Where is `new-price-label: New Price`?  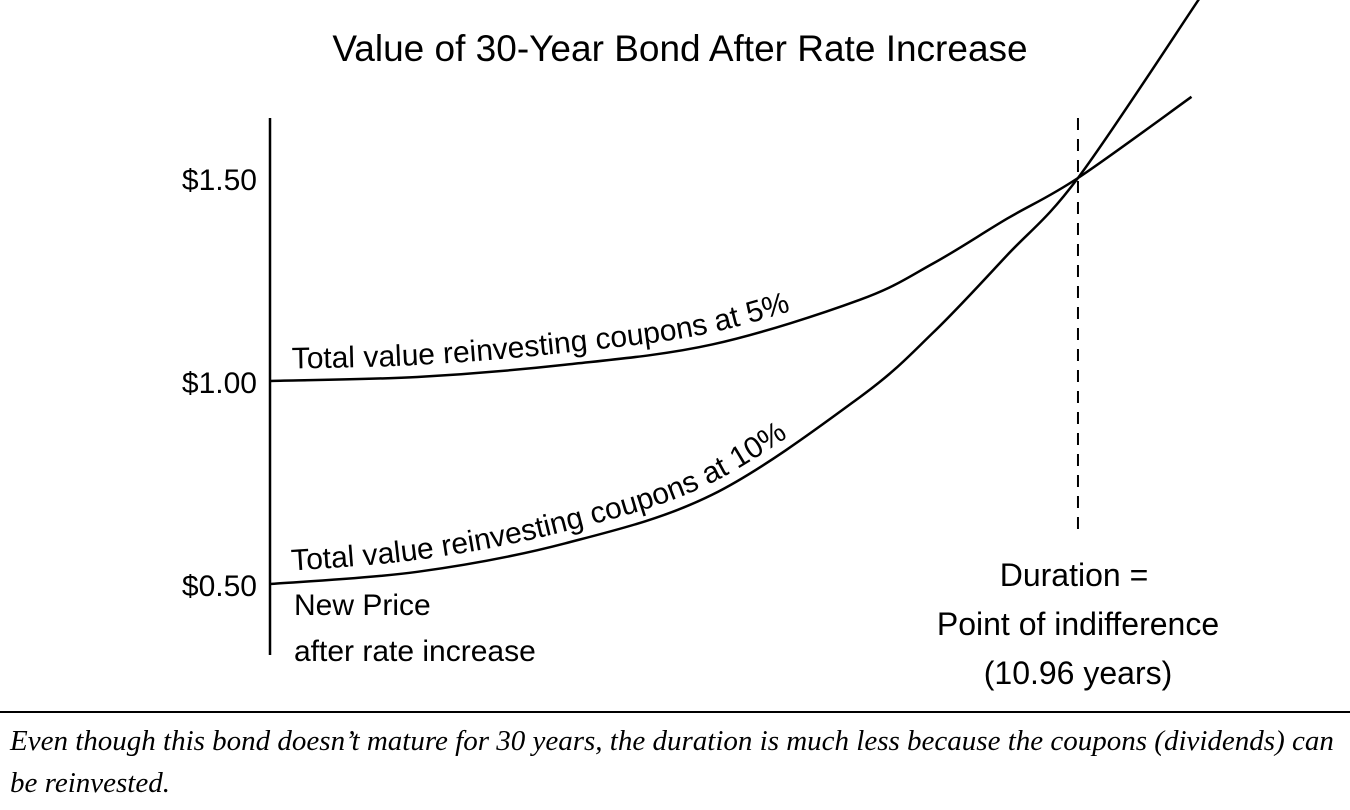
new-price-label: New Price is located at coordinates (362, 605).